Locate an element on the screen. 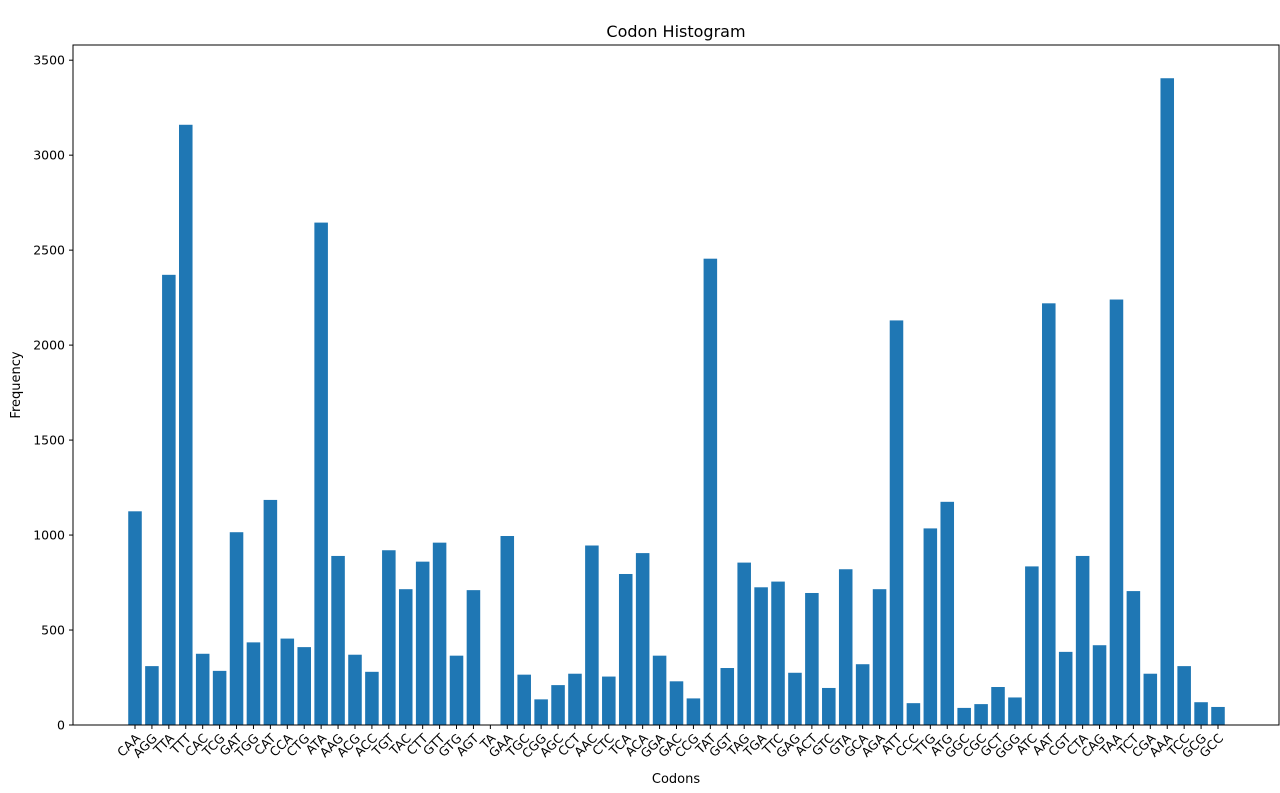  bar-tta is located at coordinates (169, 499).